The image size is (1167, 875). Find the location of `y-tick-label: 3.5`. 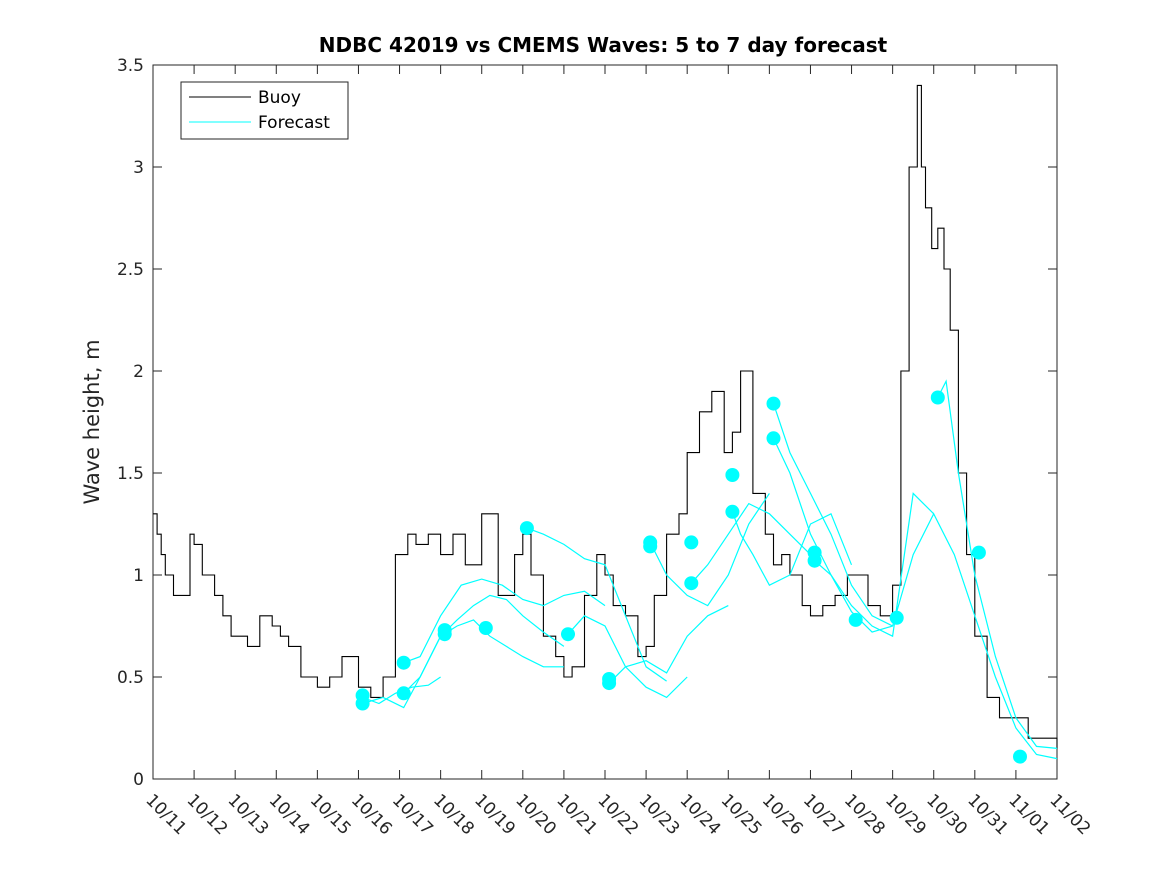

y-tick-label: 3.5 is located at coordinates (130, 66).